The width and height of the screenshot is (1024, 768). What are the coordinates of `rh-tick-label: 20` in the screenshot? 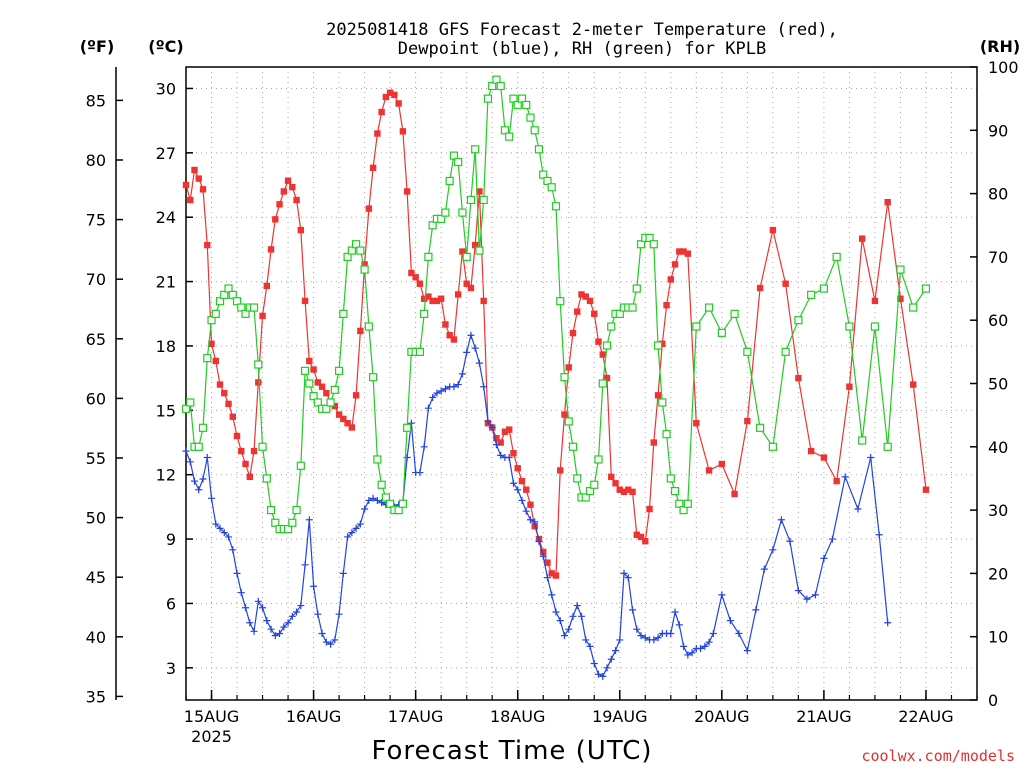 It's located at (998, 573).